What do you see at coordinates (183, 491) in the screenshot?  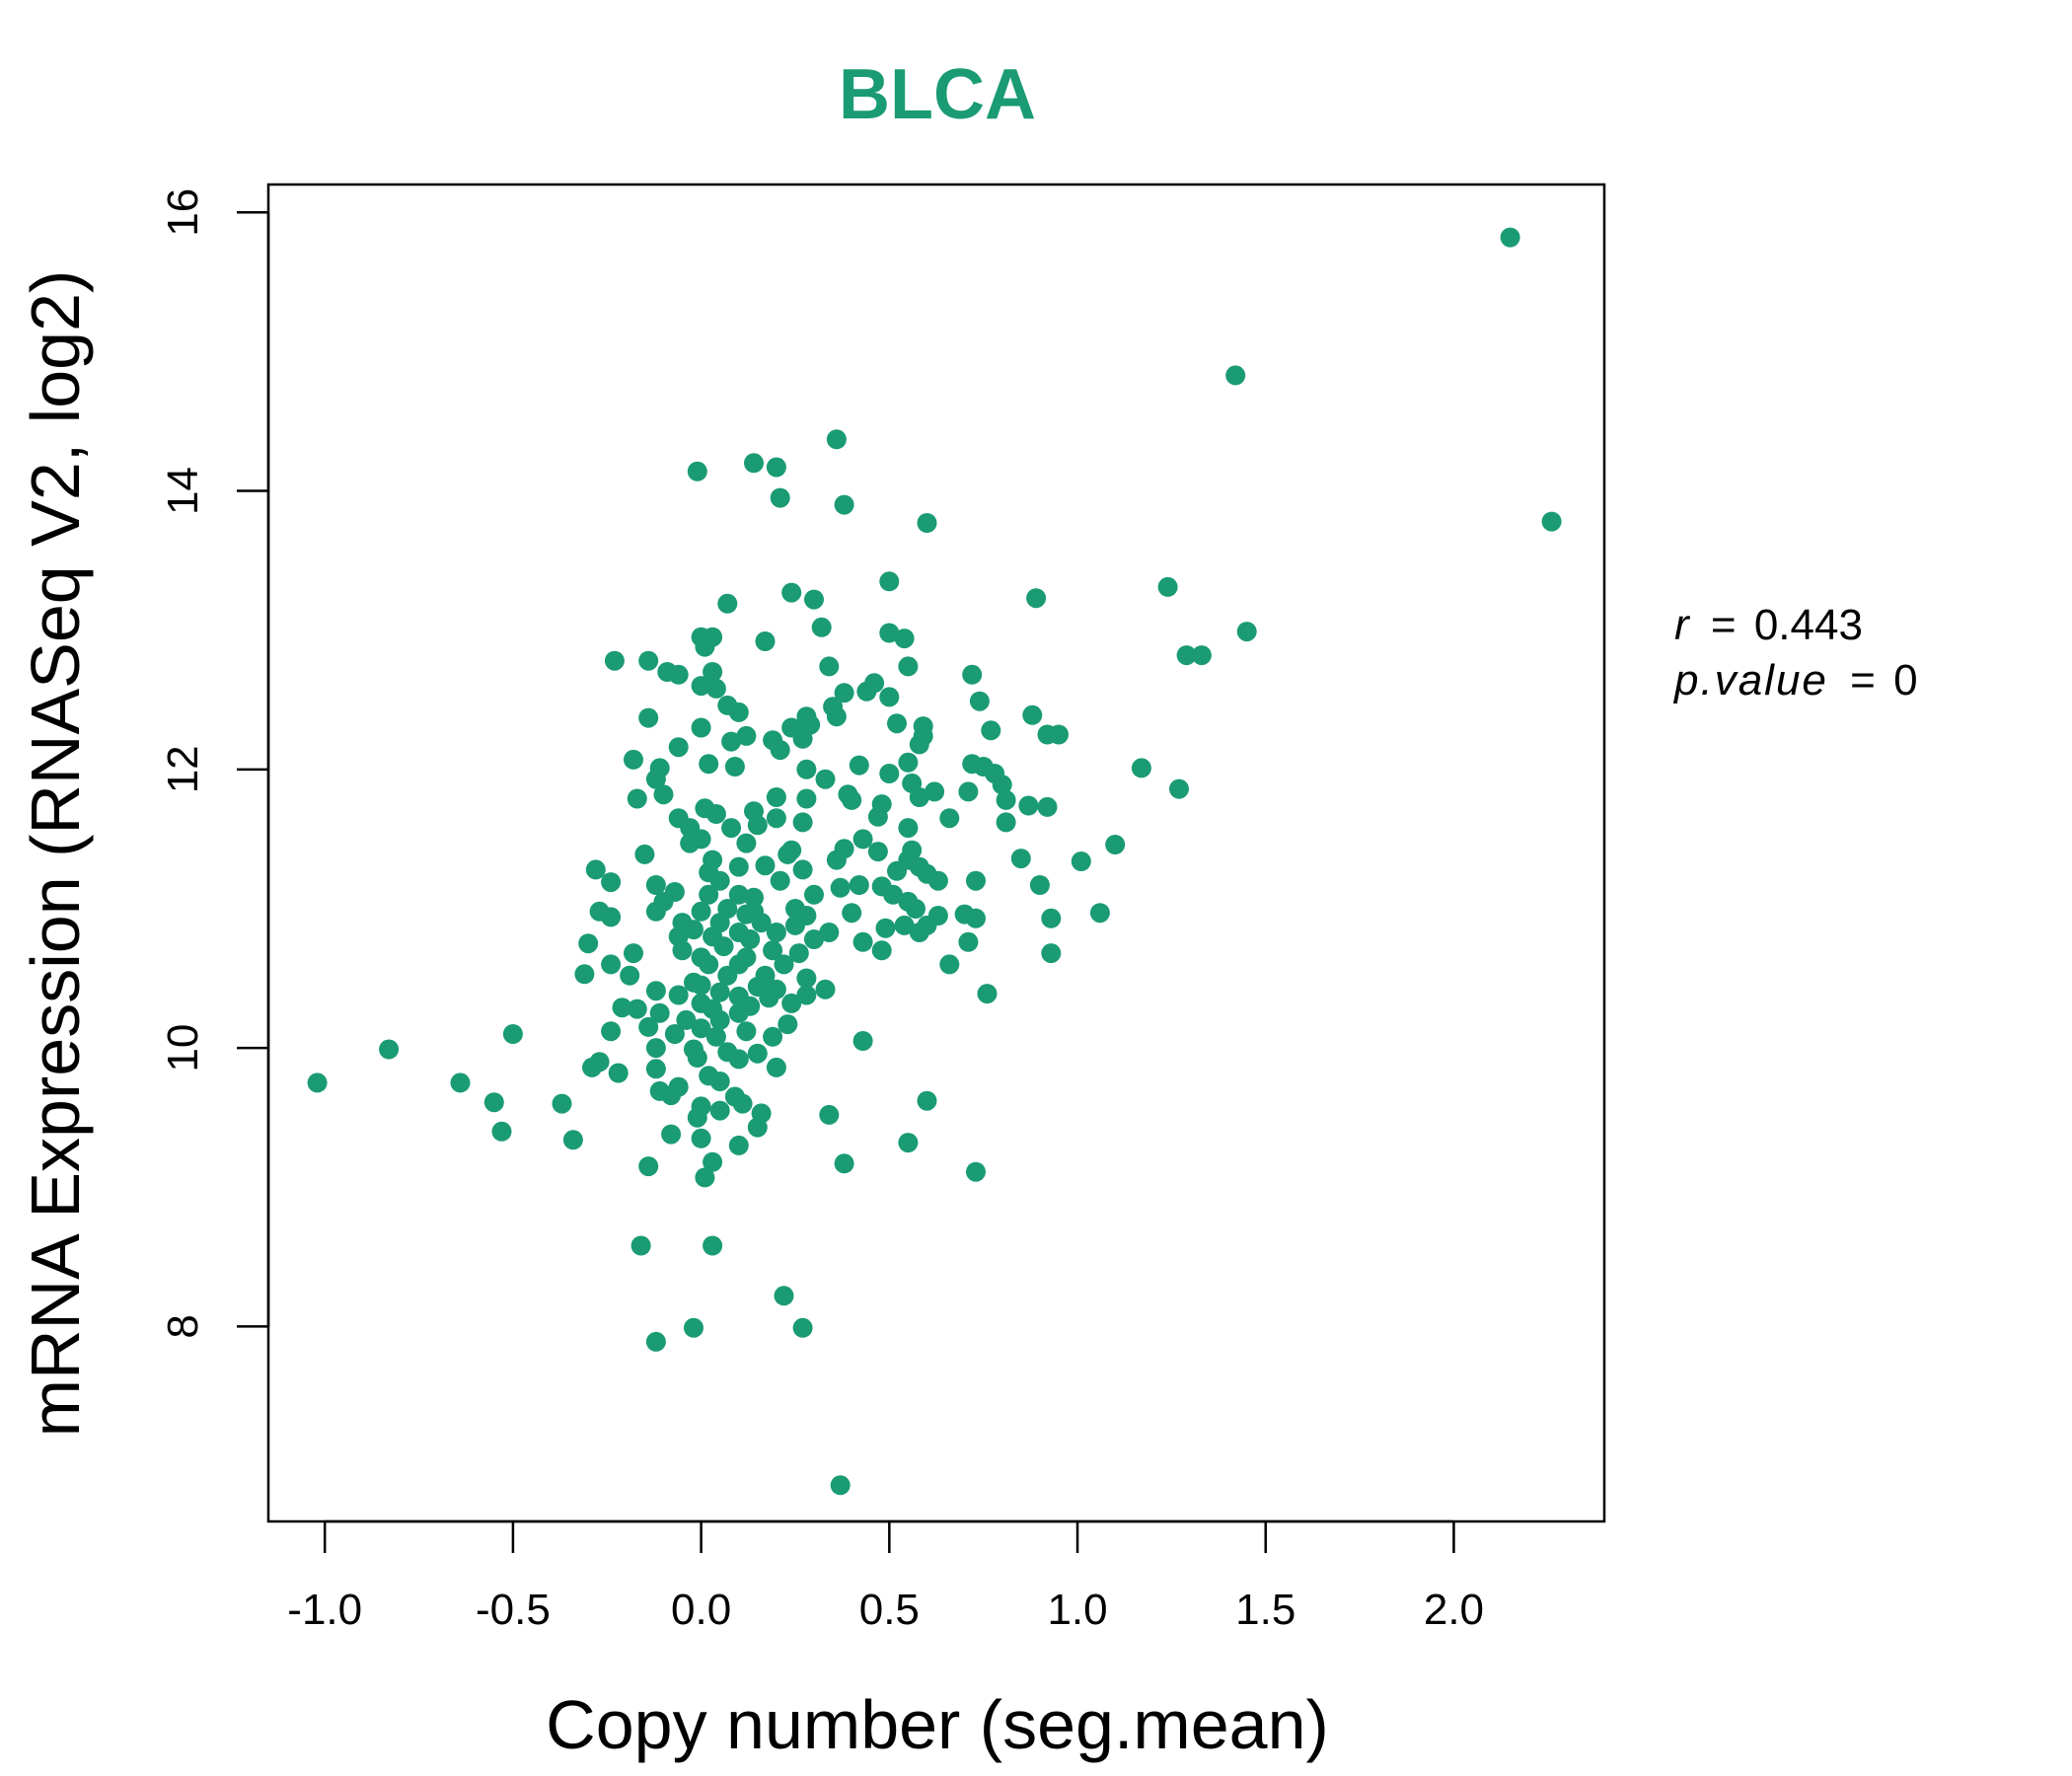 I see `y-tick-label: 14` at bounding box center [183, 491].